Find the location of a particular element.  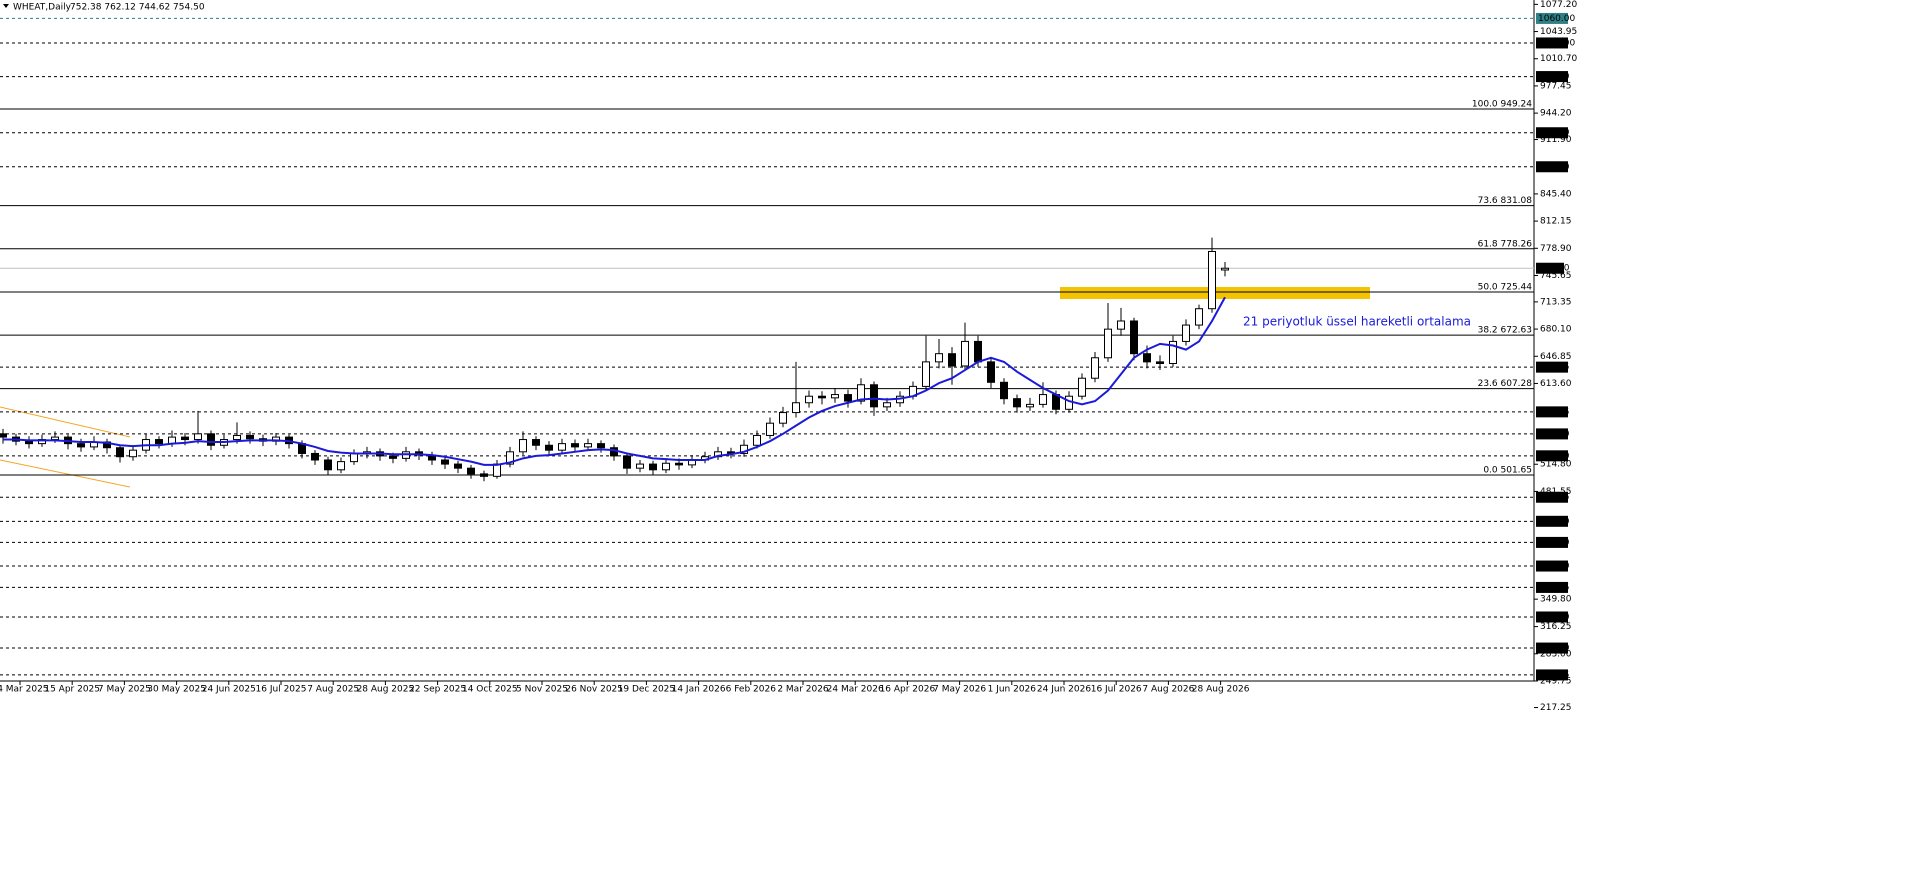

x-tick-label: 28 Aug 2026 is located at coordinates (1221, 690).